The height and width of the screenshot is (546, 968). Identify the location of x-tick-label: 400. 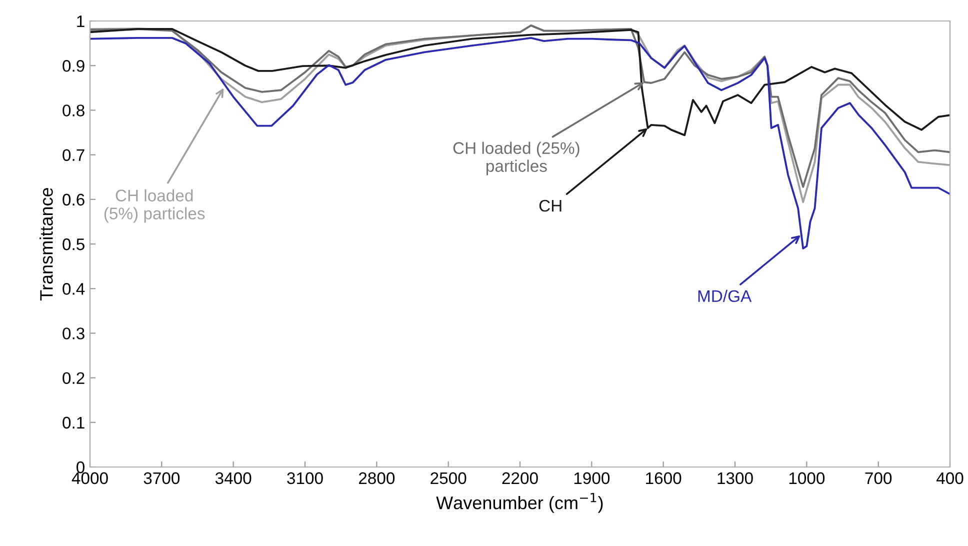
(950, 478).